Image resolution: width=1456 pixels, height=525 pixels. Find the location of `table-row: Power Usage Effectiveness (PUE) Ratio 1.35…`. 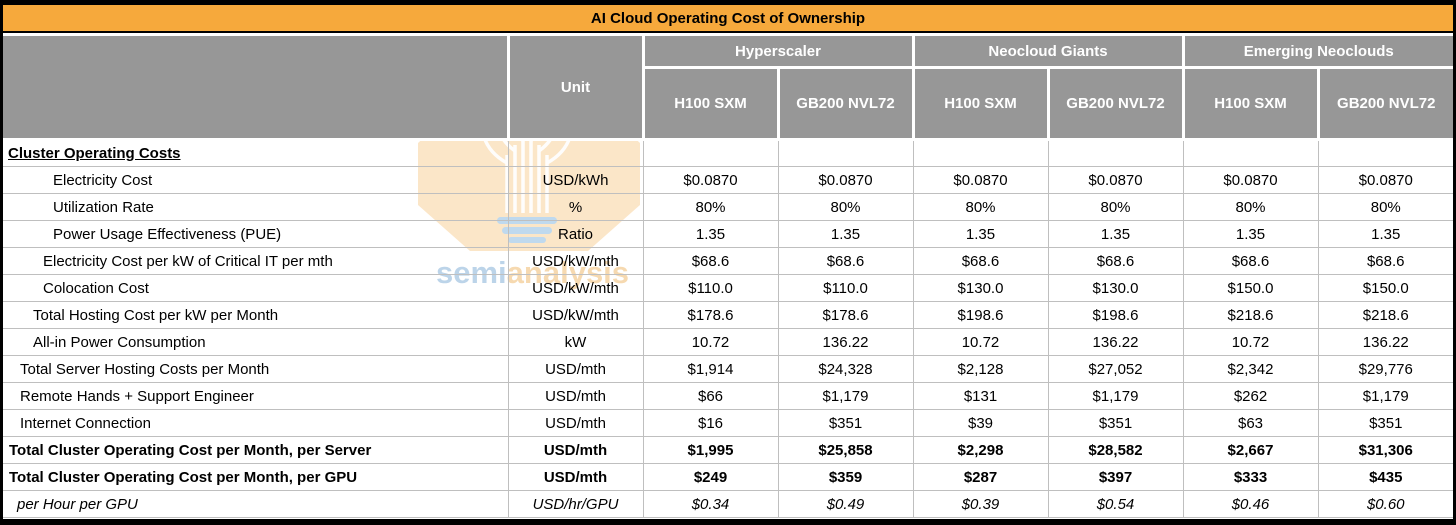

table-row: Power Usage Effectiveness (PUE) Ratio 1.35… is located at coordinates (728, 234).